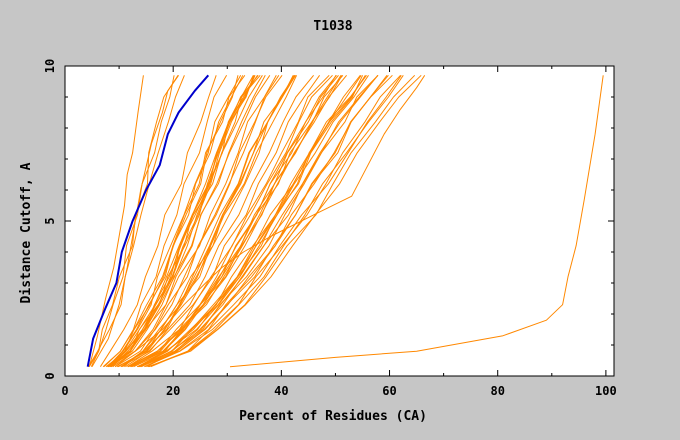  Describe the element at coordinates (50, 220) in the screenshot. I see `y-tick-label-5: 5` at that location.